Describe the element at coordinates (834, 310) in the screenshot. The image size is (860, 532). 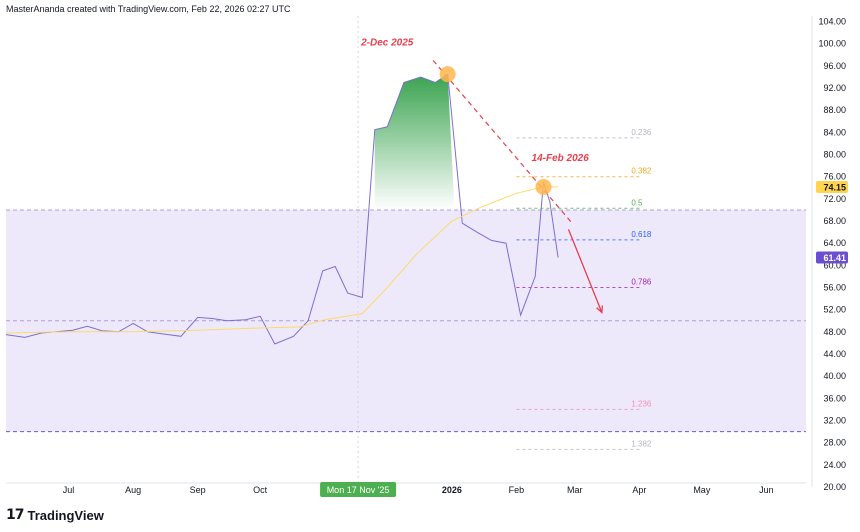
I see `y-tick-13: 52.00` at that location.